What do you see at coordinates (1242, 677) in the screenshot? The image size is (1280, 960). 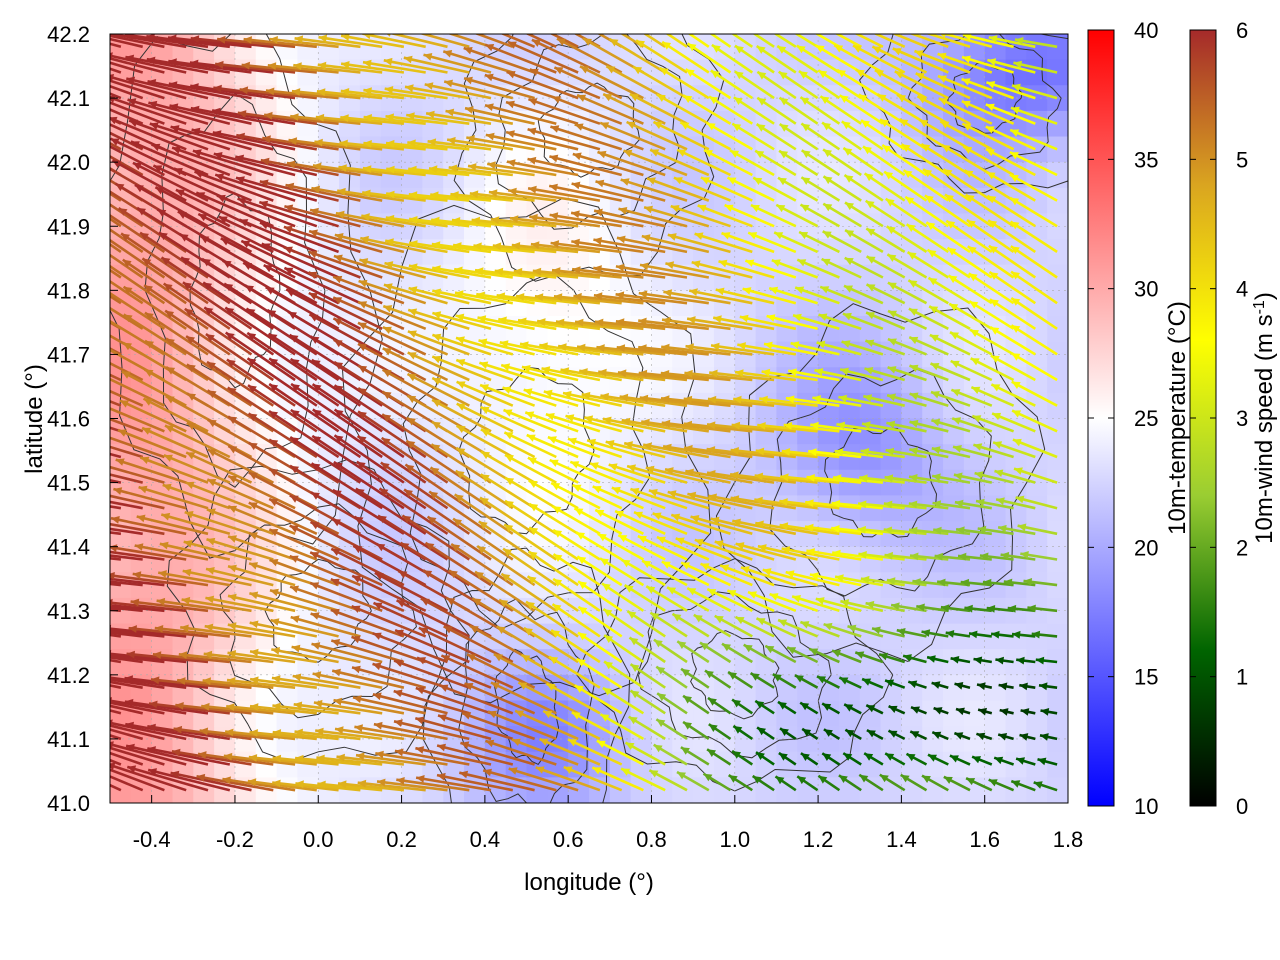 I see `colorbar-tick-label: 1` at bounding box center [1242, 677].